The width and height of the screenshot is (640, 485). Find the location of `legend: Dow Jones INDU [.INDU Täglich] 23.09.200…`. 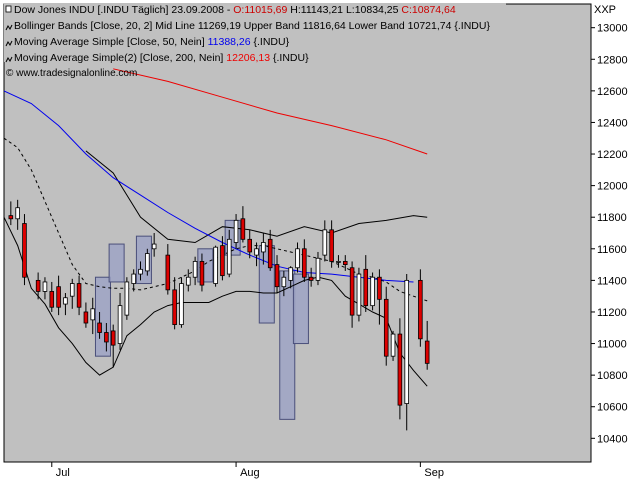

legend: Dow Jones INDU [.INDU Täglich] 23.09.200… is located at coordinates (255, 41).